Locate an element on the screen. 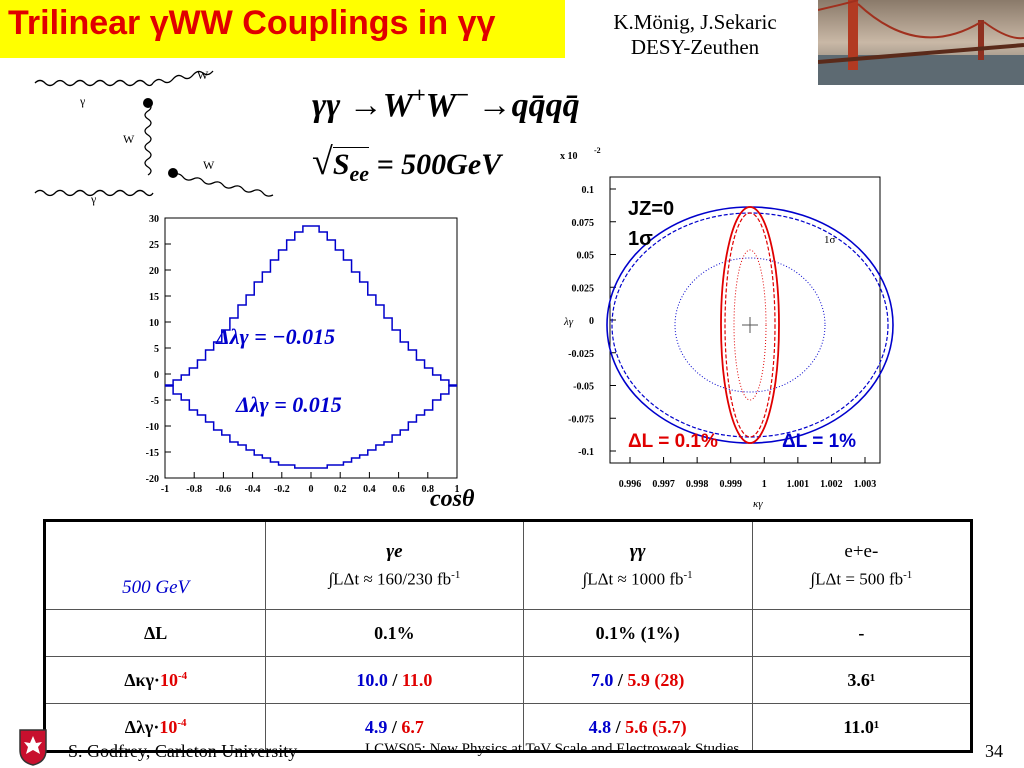 The height and width of the screenshot is (768, 1024). y-tick-label: 0.05 is located at coordinates (586, 256).